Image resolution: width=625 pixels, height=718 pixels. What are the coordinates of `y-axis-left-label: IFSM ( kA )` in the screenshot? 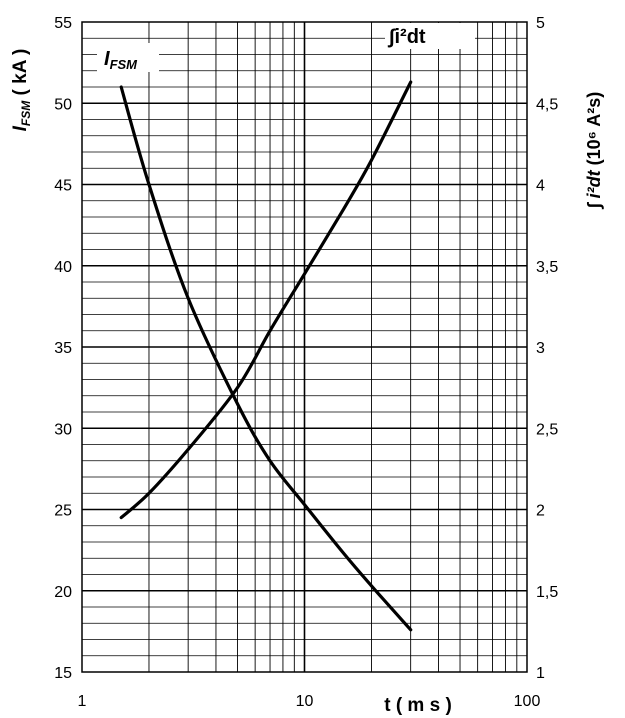 It's located at (21, 90).